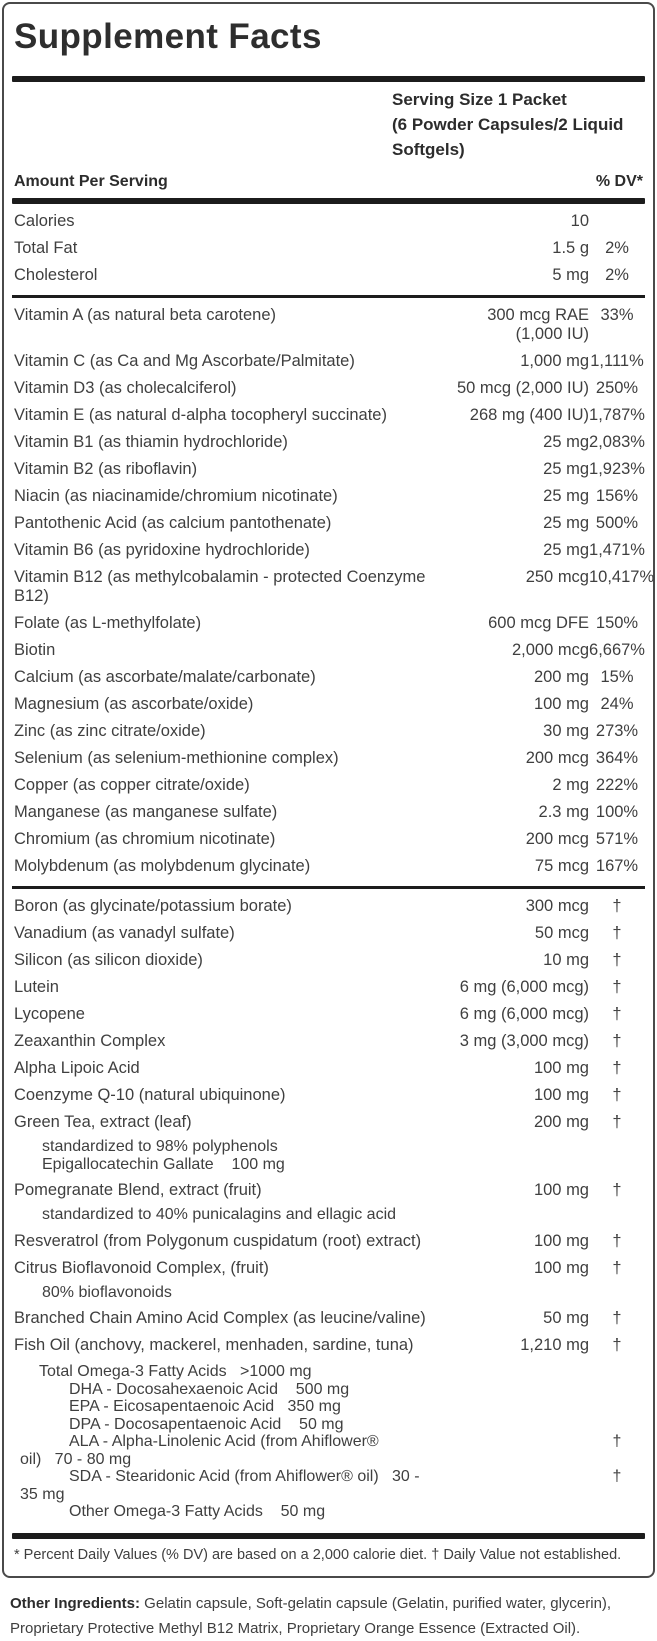 The height and width of the screenshot is (1641, 657). I want to click on nutrient-name: Zeaxanthin Complex, so click(90, 1041).